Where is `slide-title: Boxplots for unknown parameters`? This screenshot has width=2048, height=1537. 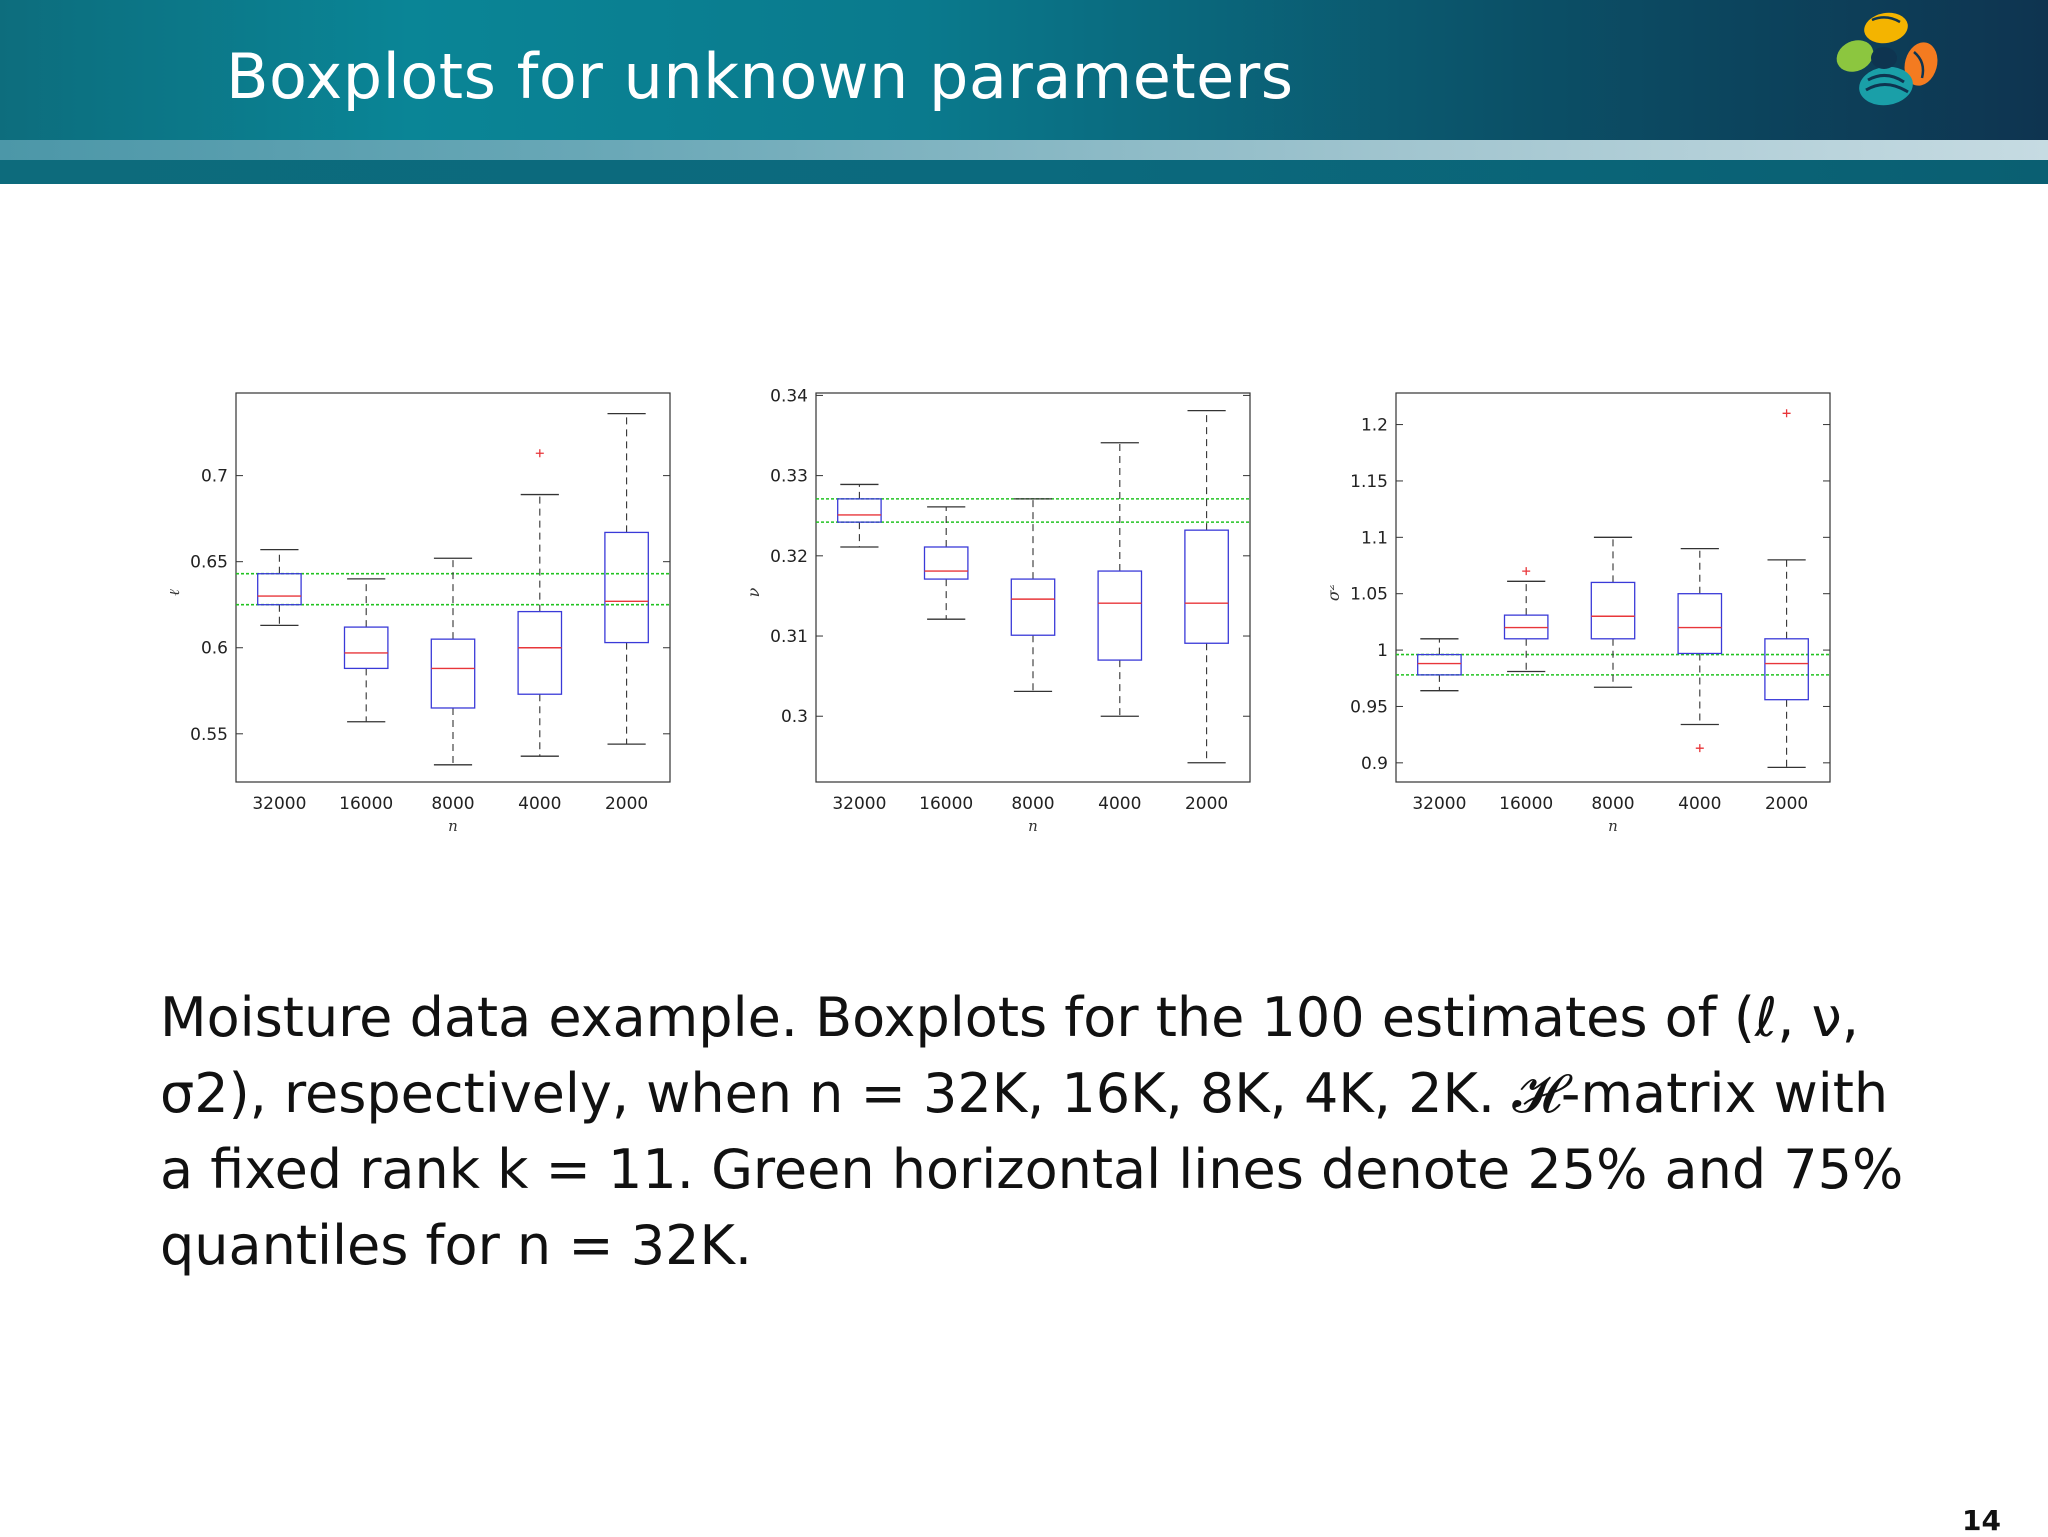
slide-title: Boxplots for unknown parameters is located at coordinates (760, 76).